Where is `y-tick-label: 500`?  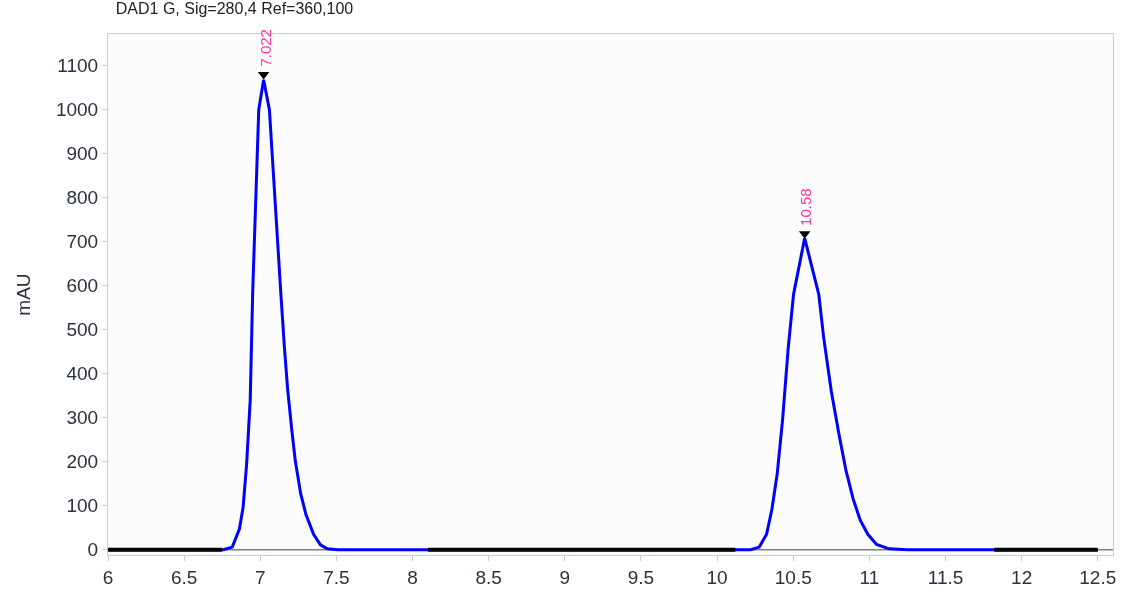 y-tick-label: 500 is located at coordinates (82, 330).